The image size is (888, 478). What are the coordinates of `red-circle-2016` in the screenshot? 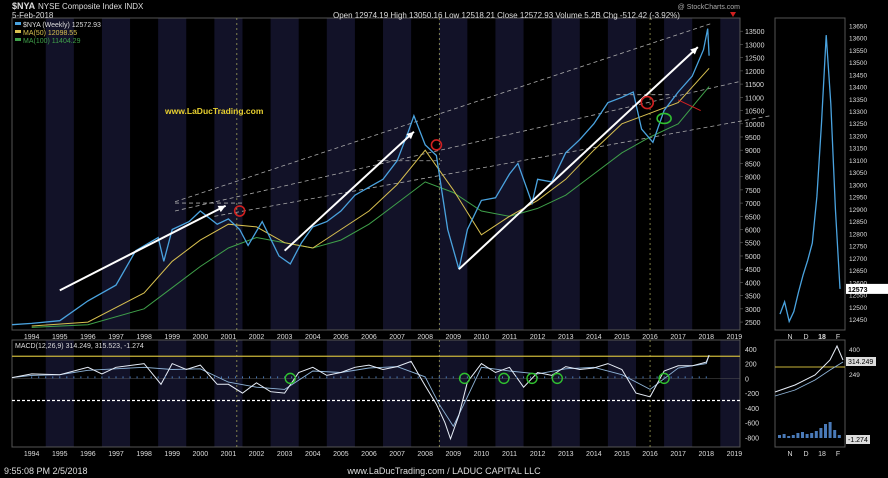 It's located at (647, 102).